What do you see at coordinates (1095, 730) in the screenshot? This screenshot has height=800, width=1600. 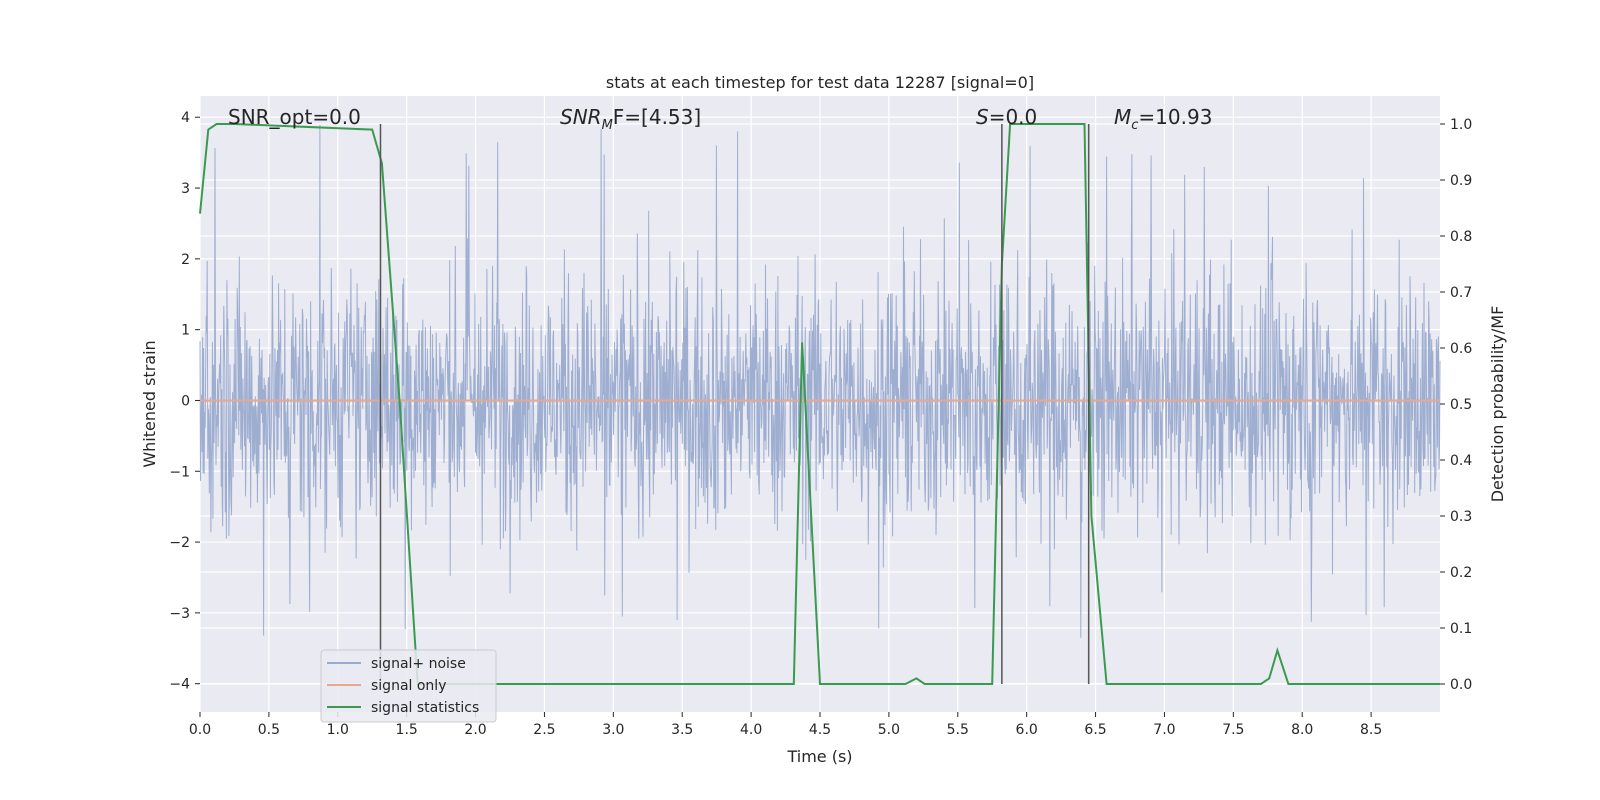 I see `x-tick-label: 6.5` at bounding box center [1095, 730].